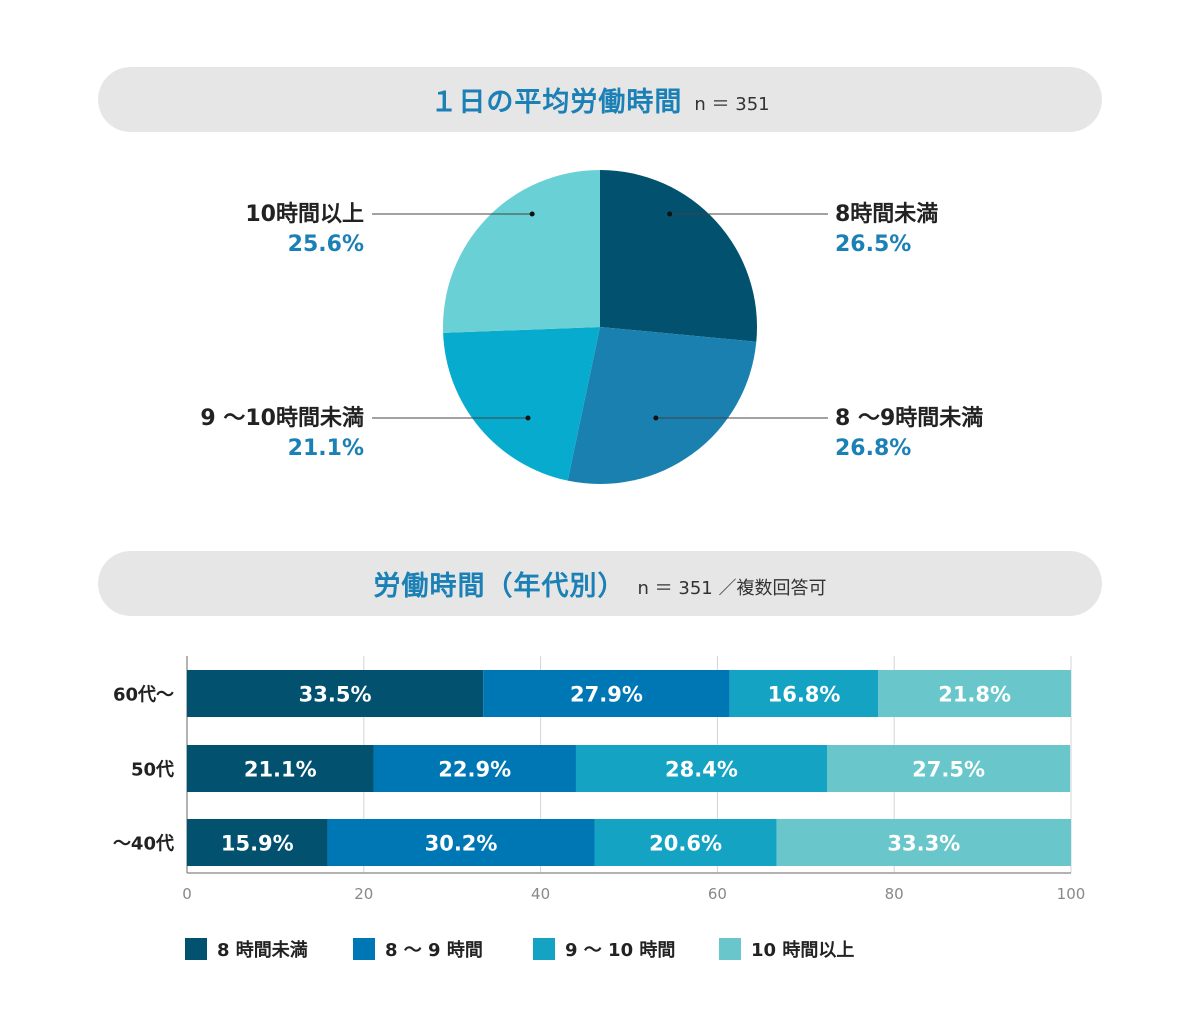 The height and width of the screenshot is (1034, 1200). What do you see at coordinates (499, 586) in the screenshot?
I see `bar-chart-title: 労働時間（年代別）` at bounding box center [499, 586].